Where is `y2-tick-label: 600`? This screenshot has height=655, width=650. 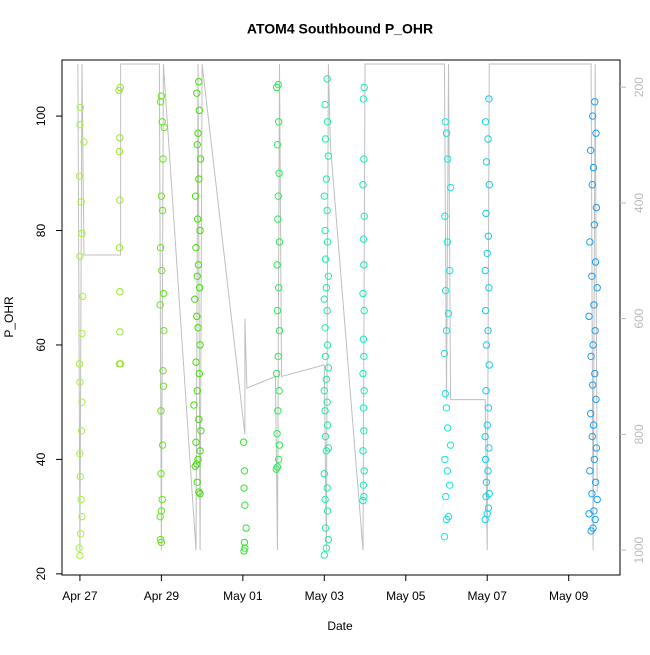 y2-tick-label: 600 is located at coordinates (639, 318).